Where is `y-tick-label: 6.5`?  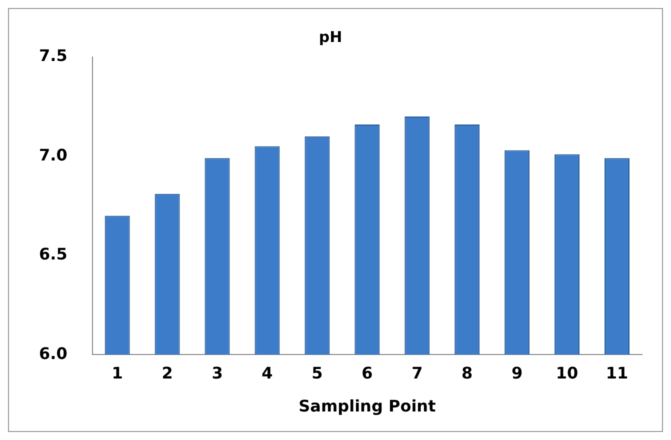
y-tick-label: 6.5 is located at coordinates (53, 254).